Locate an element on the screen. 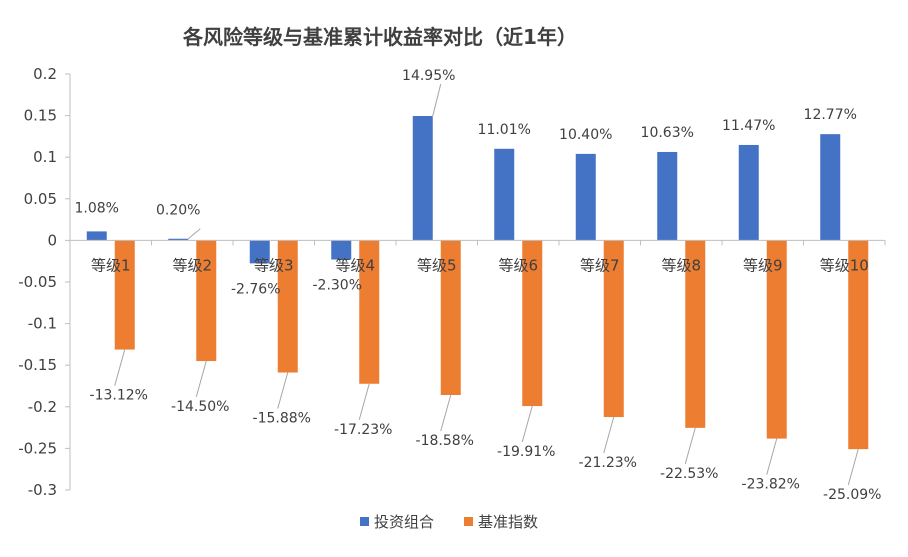 The height and width of the screenshot is (557, 908). legend: 投资组合 基准指数 is located at coordinates (449, 522).